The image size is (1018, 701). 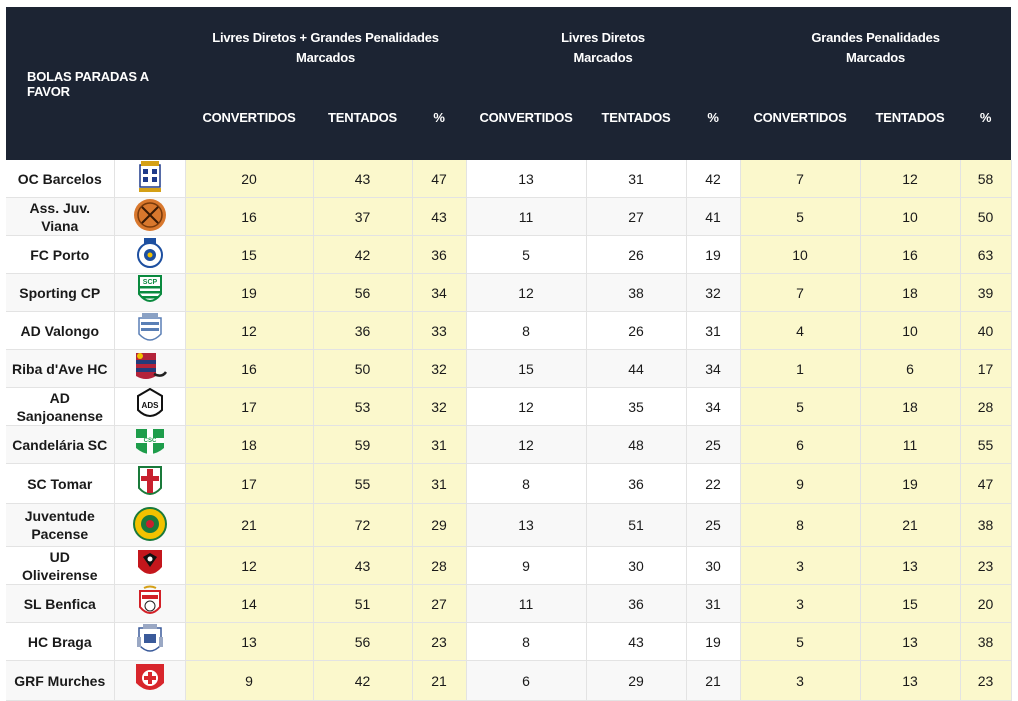 What do you see at coordinates (249, 641) in the screenshot?
I see `total-converted-cell: 13` at bounding box center [249, 641].